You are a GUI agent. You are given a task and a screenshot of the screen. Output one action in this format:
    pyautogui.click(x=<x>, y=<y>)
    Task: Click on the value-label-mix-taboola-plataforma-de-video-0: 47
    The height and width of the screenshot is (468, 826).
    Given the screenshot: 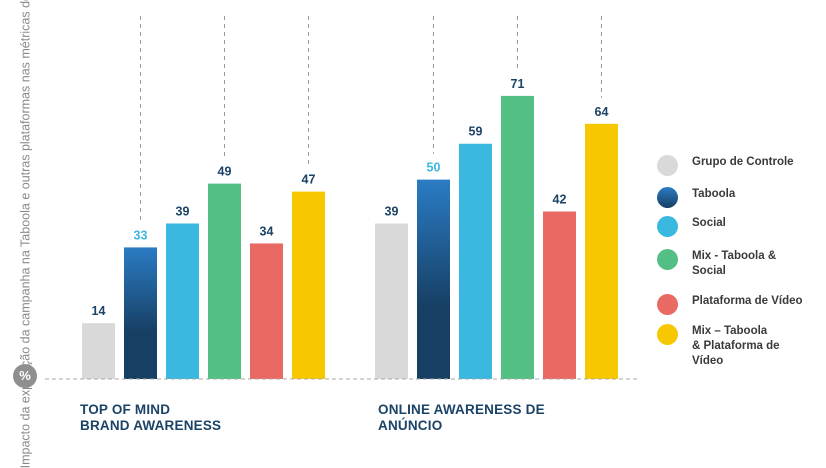 What is the action you would take?
    pyautogui.click(x=309, y=180)
    